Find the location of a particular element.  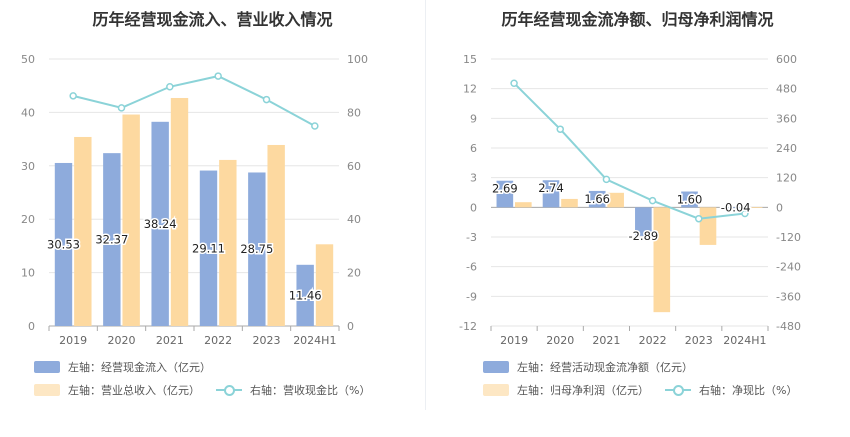

bar-data-label: 2.74 is located at coordinates (551, 188).